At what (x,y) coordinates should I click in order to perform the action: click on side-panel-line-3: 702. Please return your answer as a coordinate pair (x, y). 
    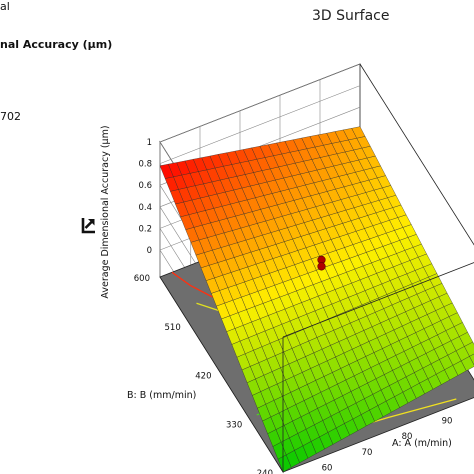
    Looking at the image, I should click on (10, 116).